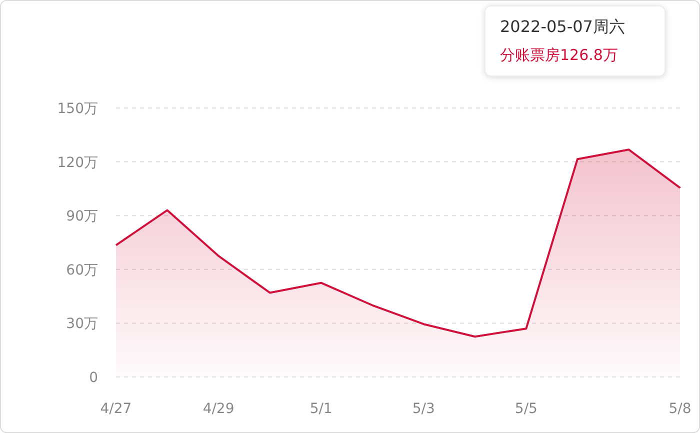  Describe the element at coordinates (82, 216) in the screenshot. I see `y-tick-label: 90万` at that location.